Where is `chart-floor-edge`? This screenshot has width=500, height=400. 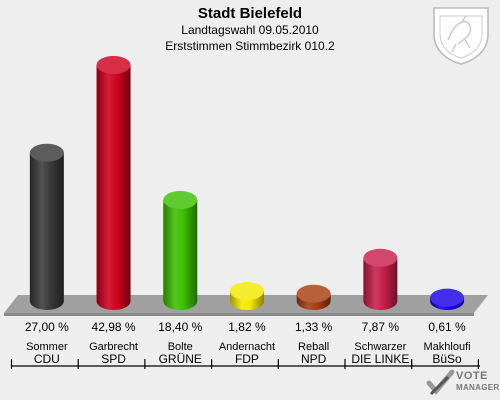
chart-floor-edge is located at coordinates (239, 314).